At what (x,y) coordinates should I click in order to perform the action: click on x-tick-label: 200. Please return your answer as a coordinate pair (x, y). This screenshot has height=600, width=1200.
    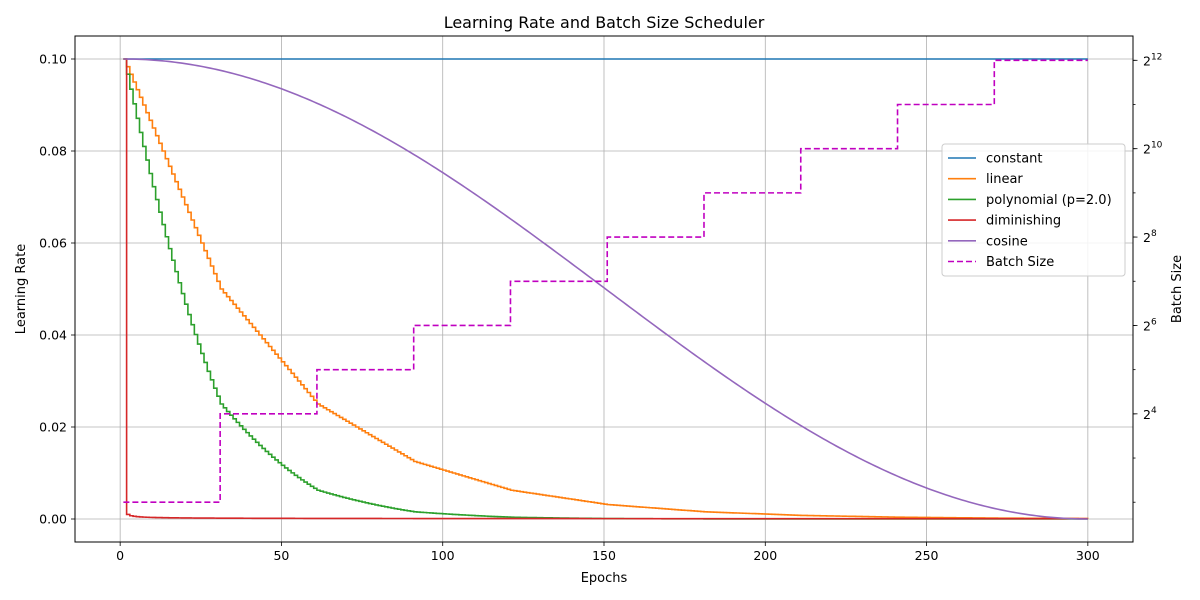
    Looking at the image, I should click on (765, 555).